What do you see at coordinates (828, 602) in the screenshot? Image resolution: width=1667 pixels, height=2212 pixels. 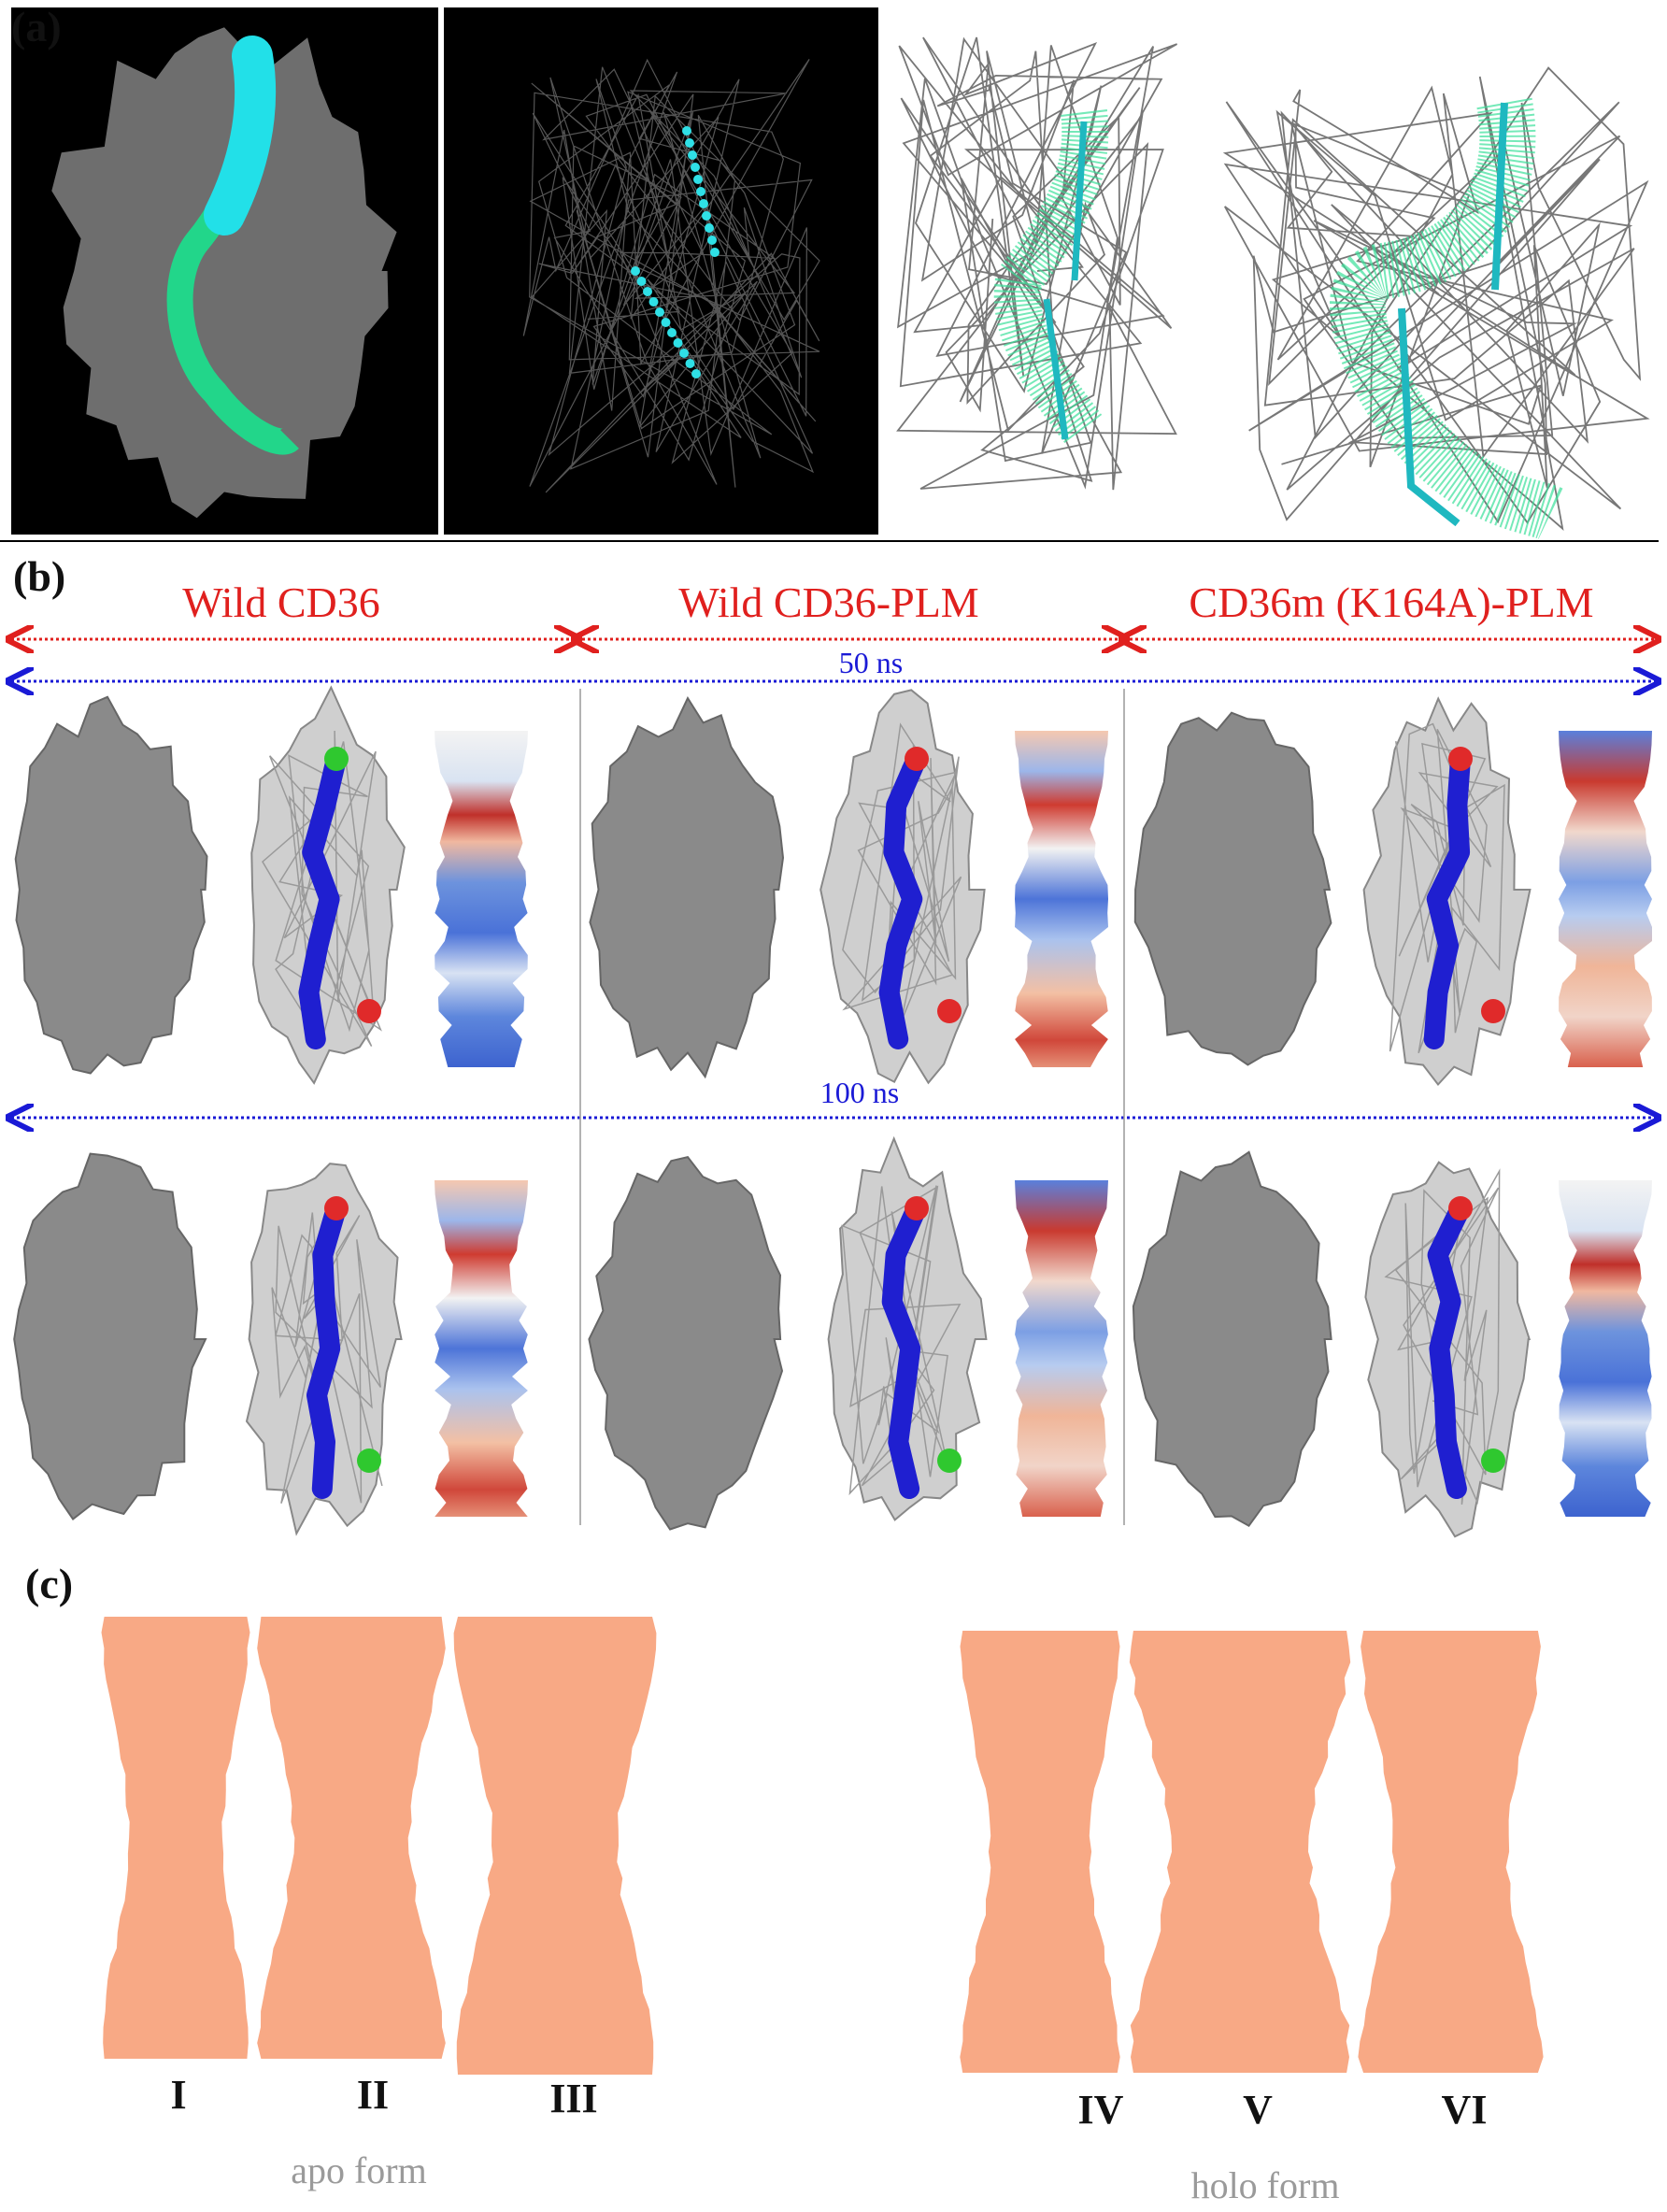 I see `column-title: Wild CD36-PLM` at bounding box center [828, 602].